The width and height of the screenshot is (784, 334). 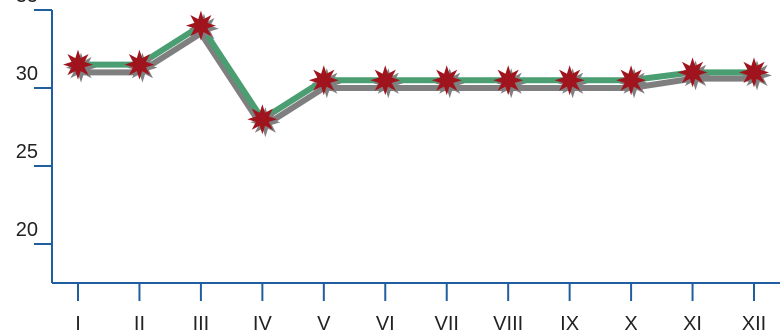 What do you see at coordinates (754, 323) in the screenshot?
I see `x-tick-label: XII` at bounding box center [754, 323].